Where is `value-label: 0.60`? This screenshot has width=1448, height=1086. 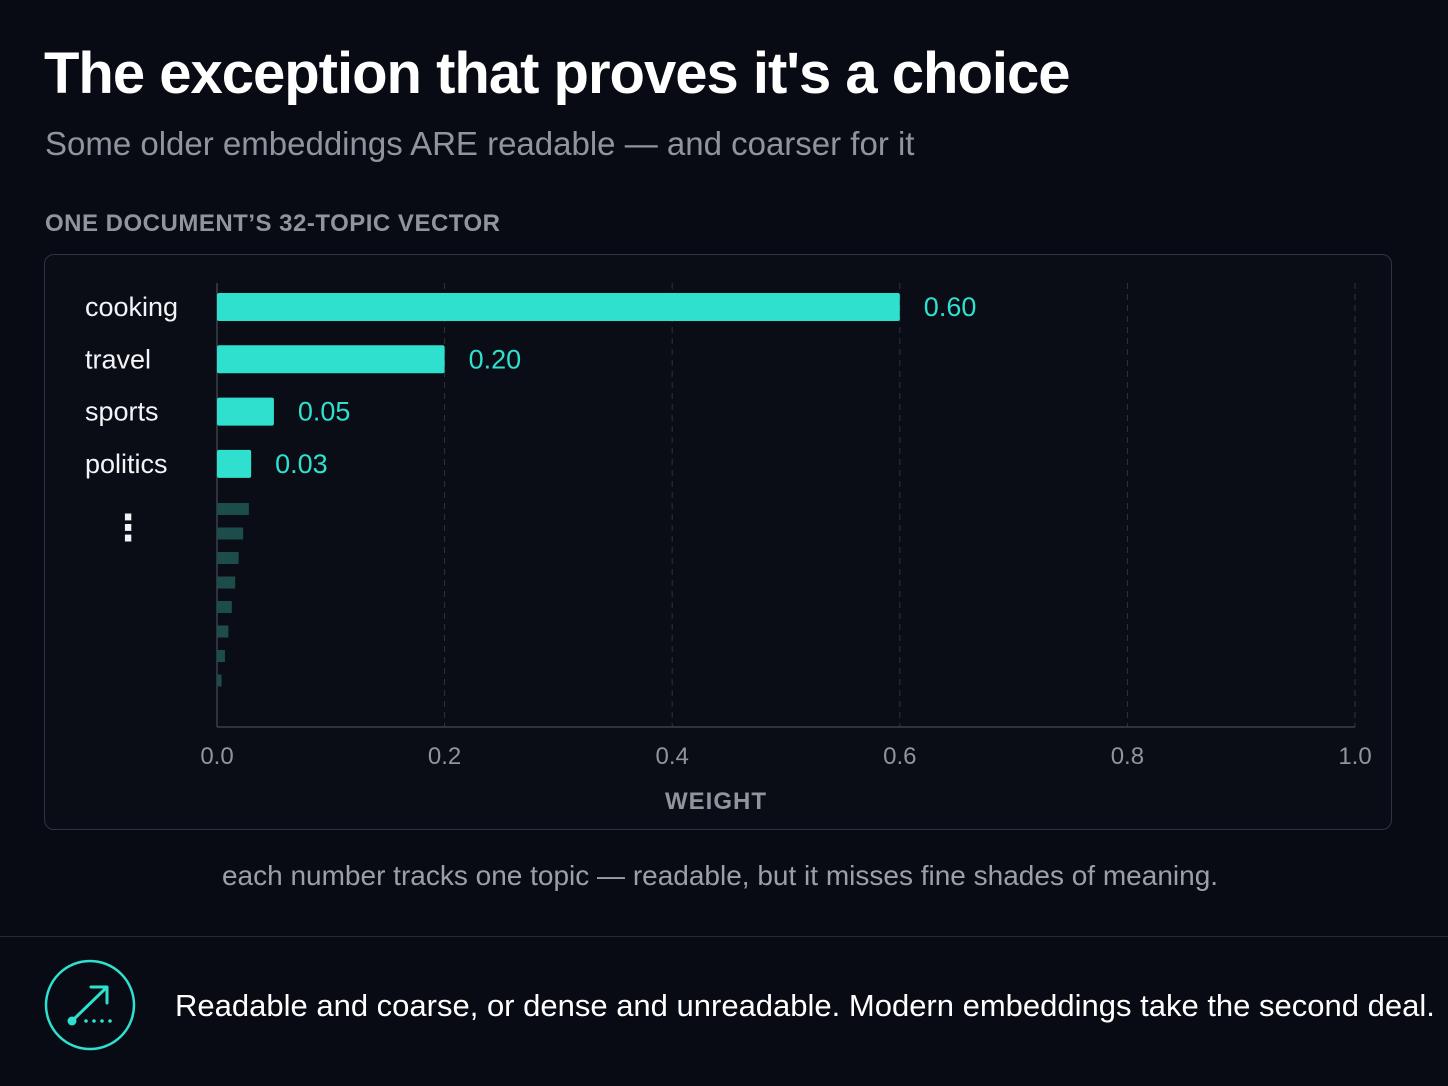 value-label: 0.60 is located at coordinates (950, 307).